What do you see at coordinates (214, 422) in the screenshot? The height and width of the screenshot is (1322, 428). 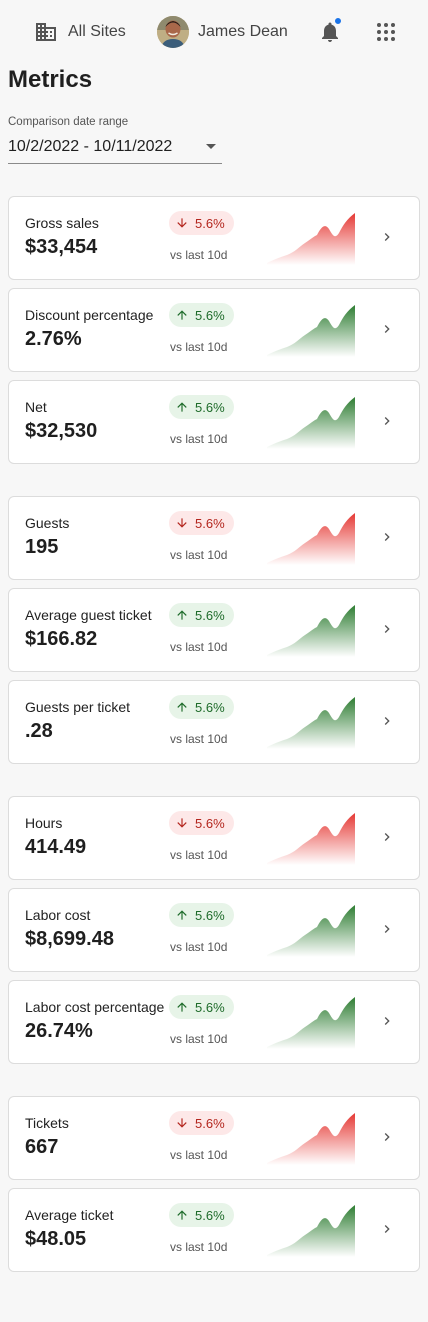 I see `metric-card: Net $32,530 5.6% vs last 10d` at bounding box center [214, 422].